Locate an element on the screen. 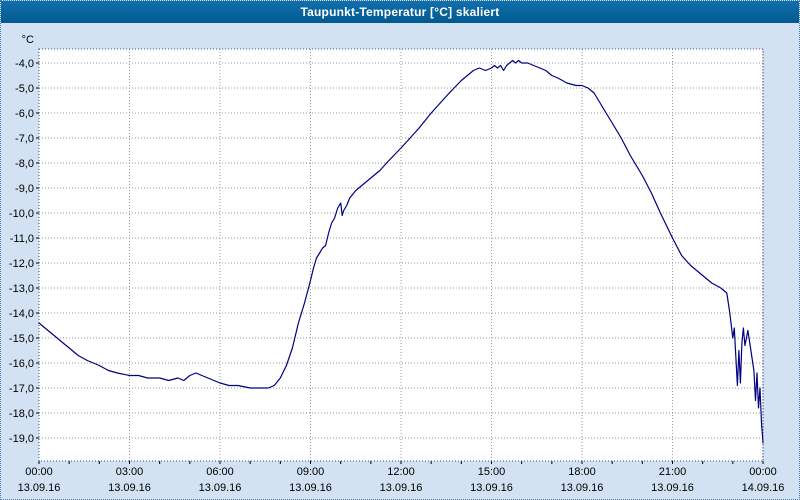  y-tick-label: -11,0 is located at coordinates (22, 239).